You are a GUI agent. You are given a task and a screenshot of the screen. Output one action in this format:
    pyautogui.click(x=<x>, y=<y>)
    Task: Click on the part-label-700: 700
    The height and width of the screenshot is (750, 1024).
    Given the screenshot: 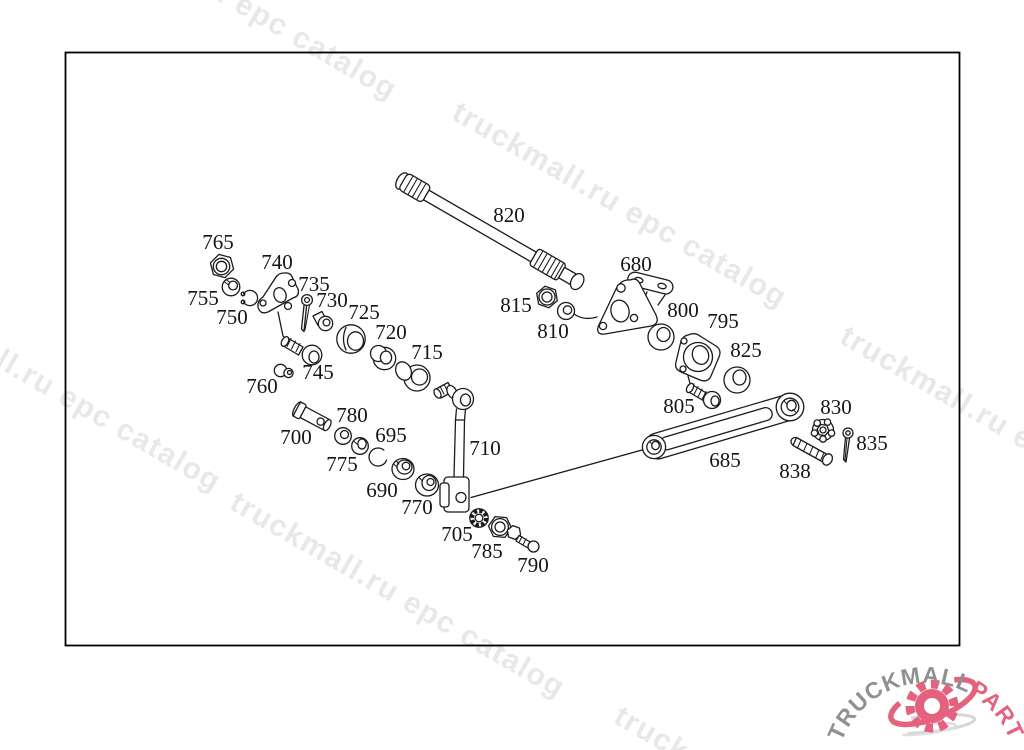 What is the action you would take?
    pyautogui.click(x=296, y=437)
    